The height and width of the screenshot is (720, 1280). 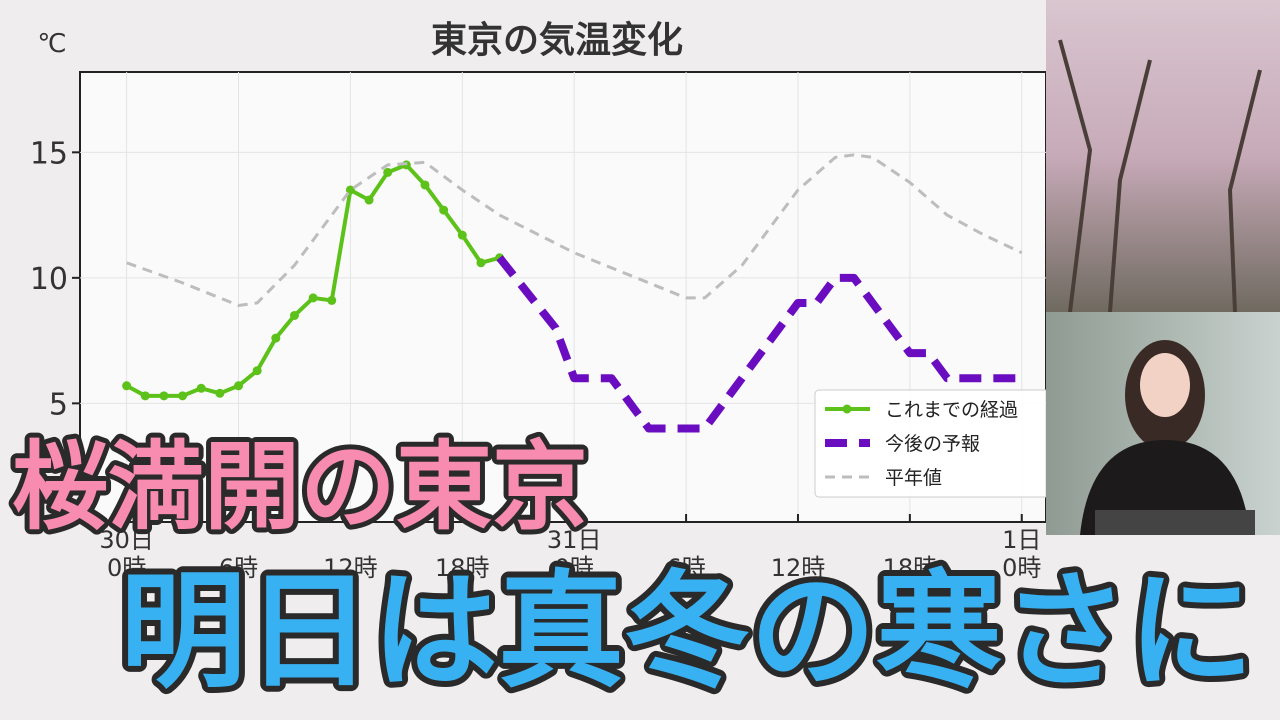 I want to click on legend-marker, so click(x=847, y=409).